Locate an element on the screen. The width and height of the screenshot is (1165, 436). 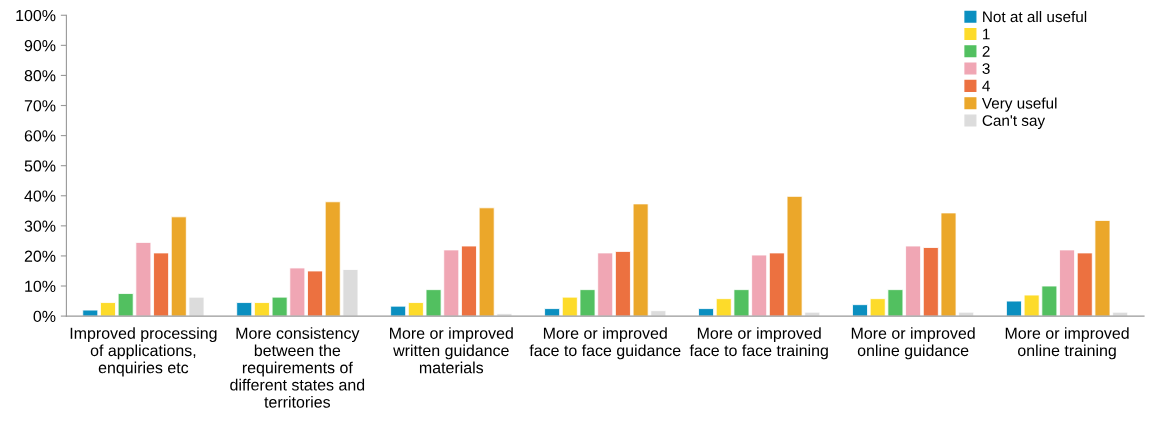
y-tick-label: 60% is located at coordinates (40, 136).